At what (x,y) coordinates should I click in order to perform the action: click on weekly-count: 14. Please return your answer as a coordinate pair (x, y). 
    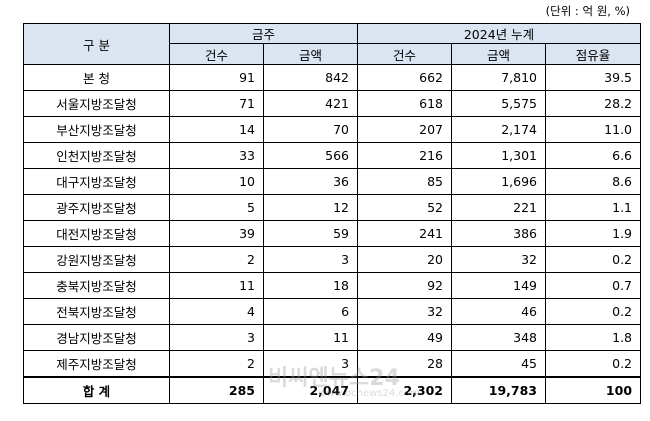
    Looking at the image, I should click on (216, 129).